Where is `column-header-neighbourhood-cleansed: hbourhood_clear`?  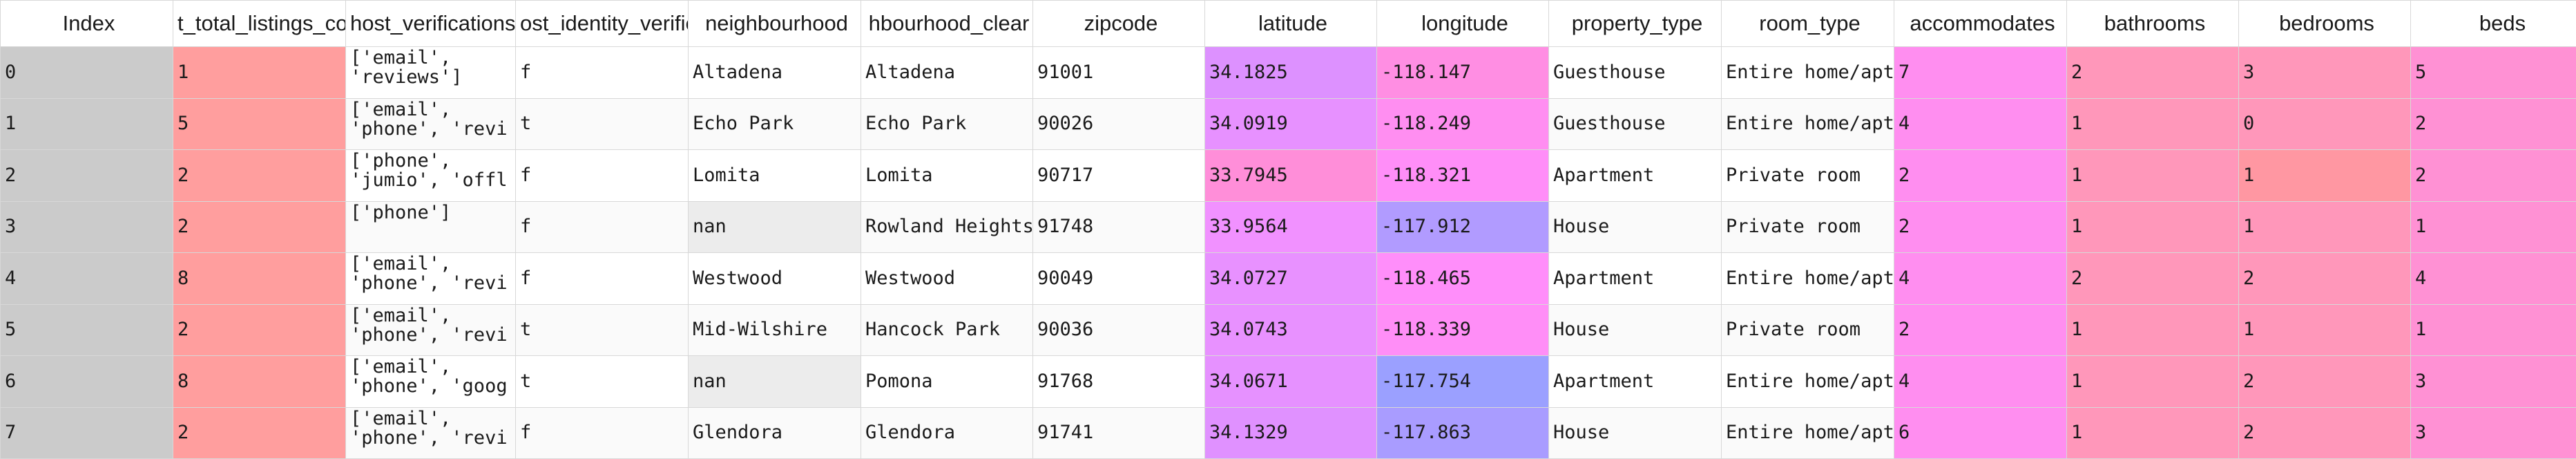 column-header-neighbourhood-cleansed: hbourhood_clear is located at coordinates (947, 24).